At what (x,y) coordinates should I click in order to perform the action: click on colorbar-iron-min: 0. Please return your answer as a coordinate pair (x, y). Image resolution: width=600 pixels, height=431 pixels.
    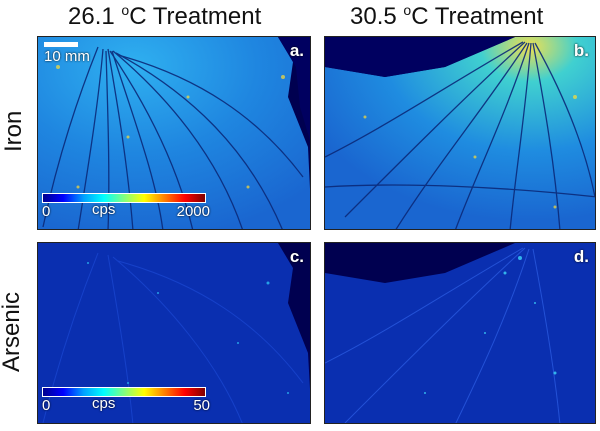
    Looking at the image, I should click on (46, 211).